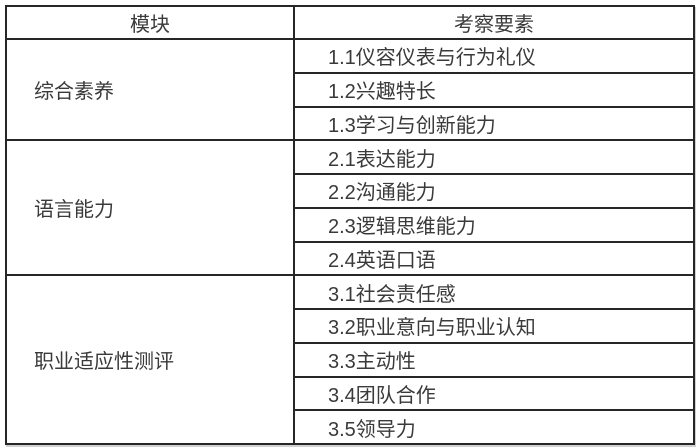 The image size is (700, 448). I want to click on column-header-elements: 考察要素, so click(494, 22).